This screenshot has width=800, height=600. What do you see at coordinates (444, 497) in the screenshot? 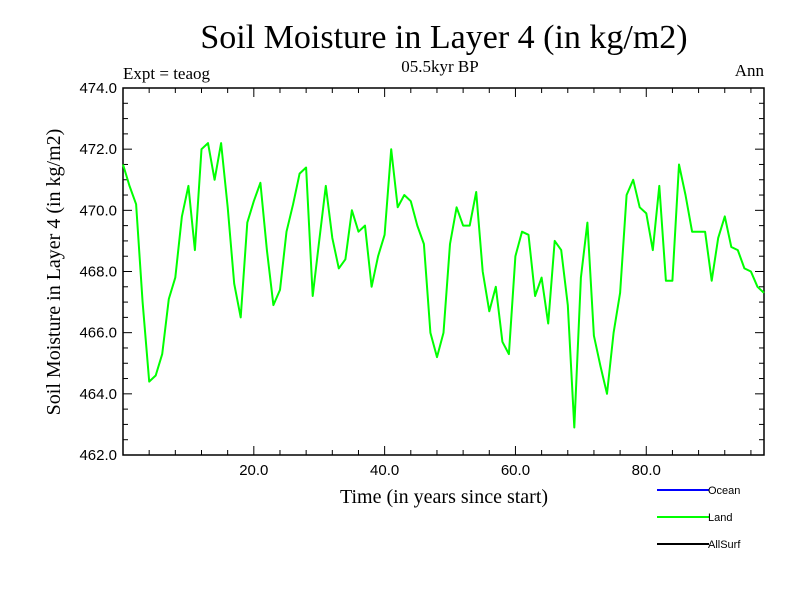
I see `x-axis-label: Time (in years since start)` at bounding box center [444, 497].